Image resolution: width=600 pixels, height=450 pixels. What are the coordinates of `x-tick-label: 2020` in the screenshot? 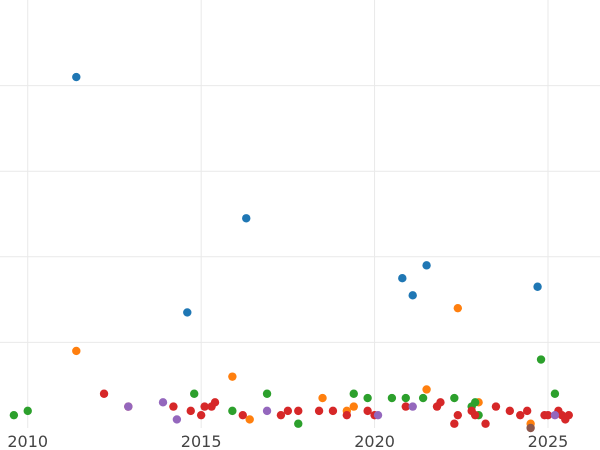 It's located at (374, 441).